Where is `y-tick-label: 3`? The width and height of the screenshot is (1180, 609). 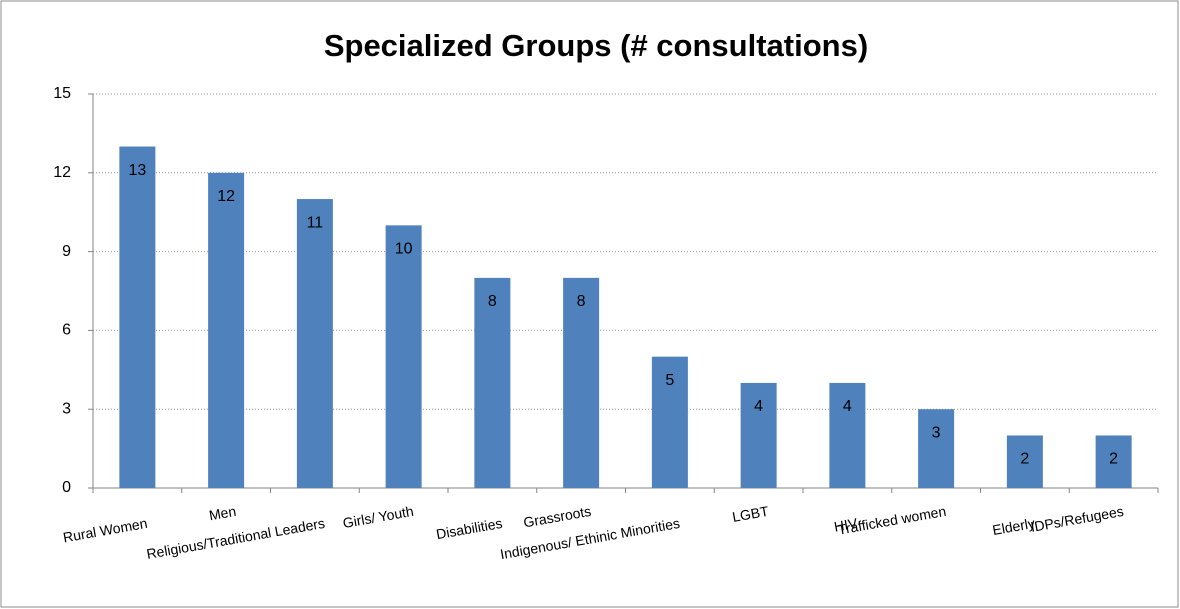
y-tick-label: 3 is located at coordinates (66, 408).